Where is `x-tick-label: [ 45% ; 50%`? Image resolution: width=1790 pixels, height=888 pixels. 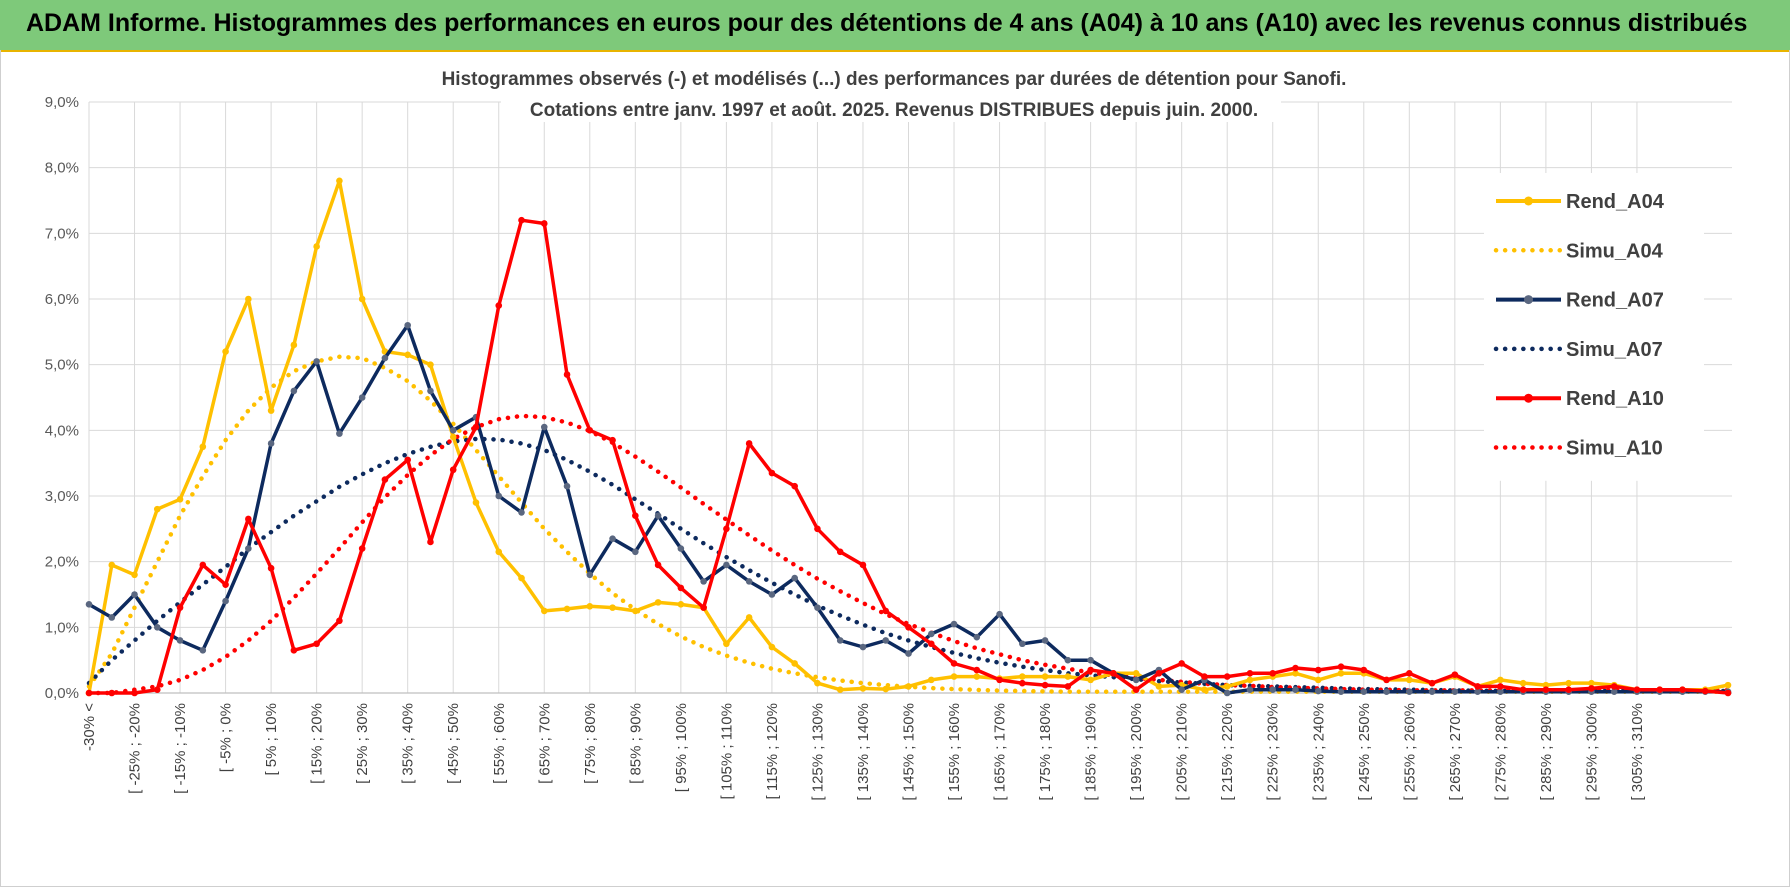 x-tick-label: [ 45% ; 50% is located at coordinates (453, 743).